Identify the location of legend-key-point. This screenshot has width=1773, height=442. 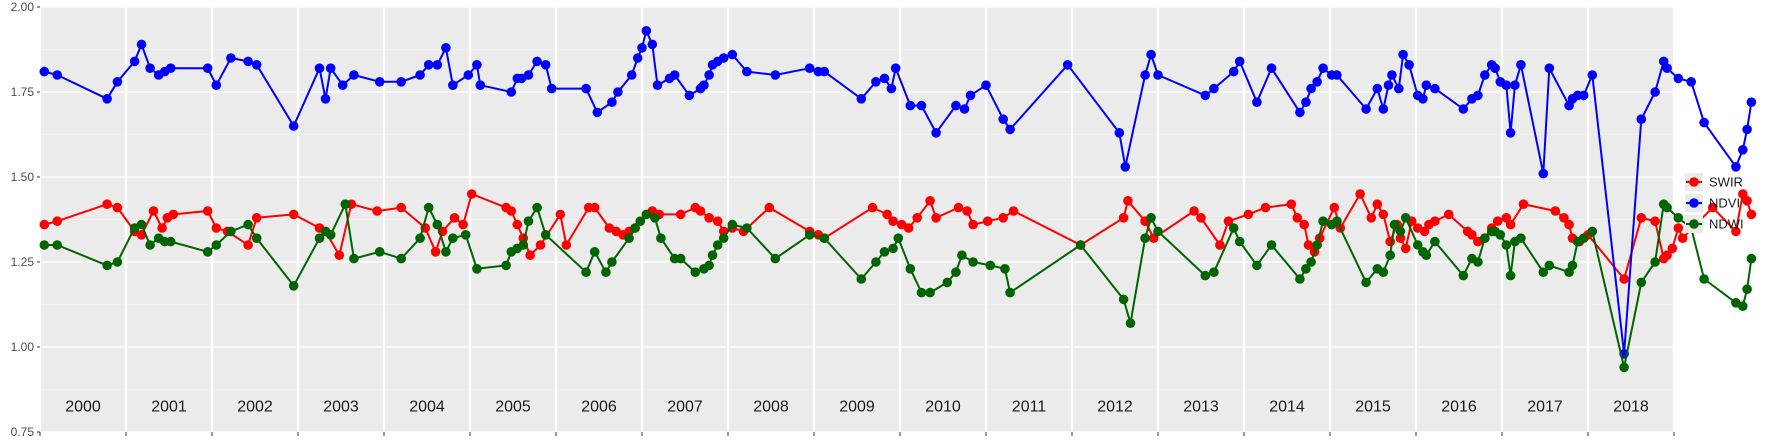
(1694, 182).